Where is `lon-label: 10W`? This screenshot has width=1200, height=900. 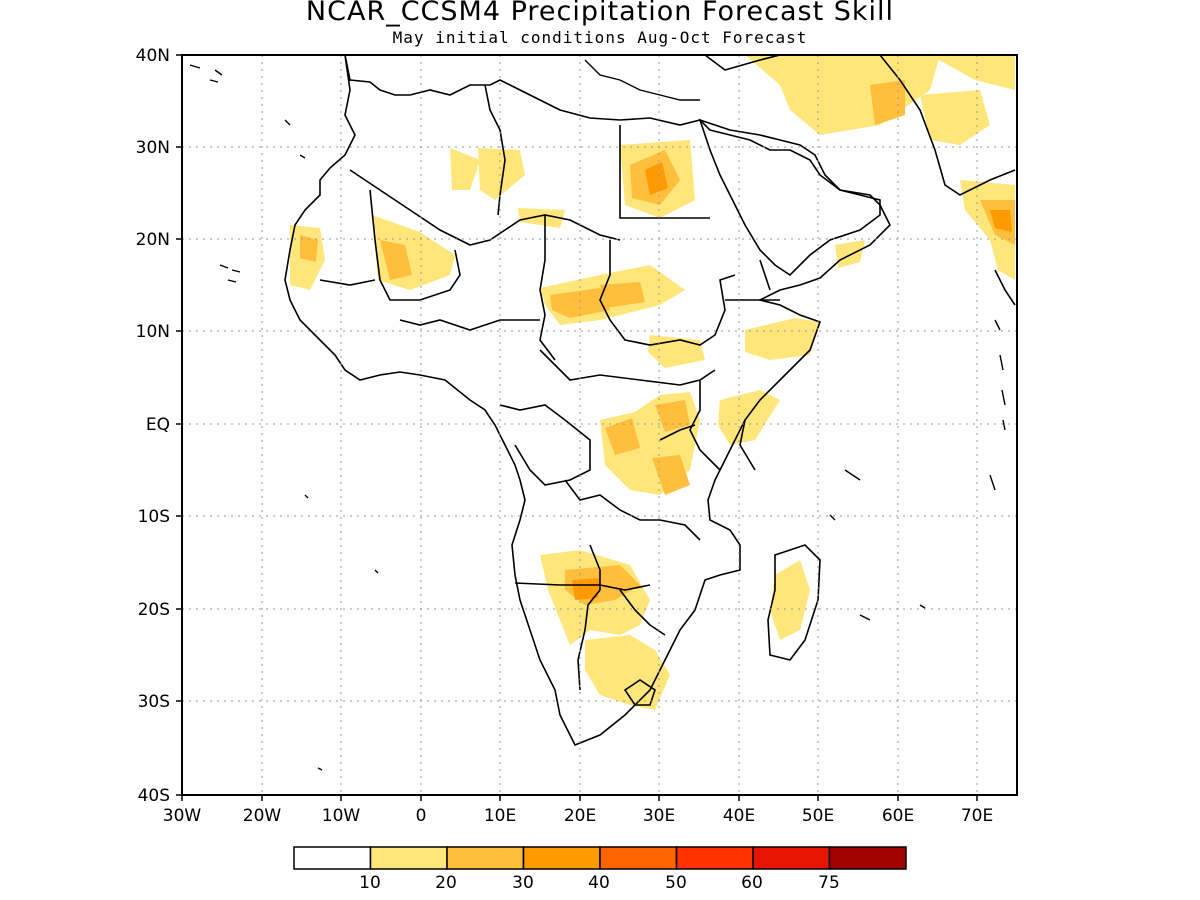 lon-label: 10W is located at coordinates (341, 816).